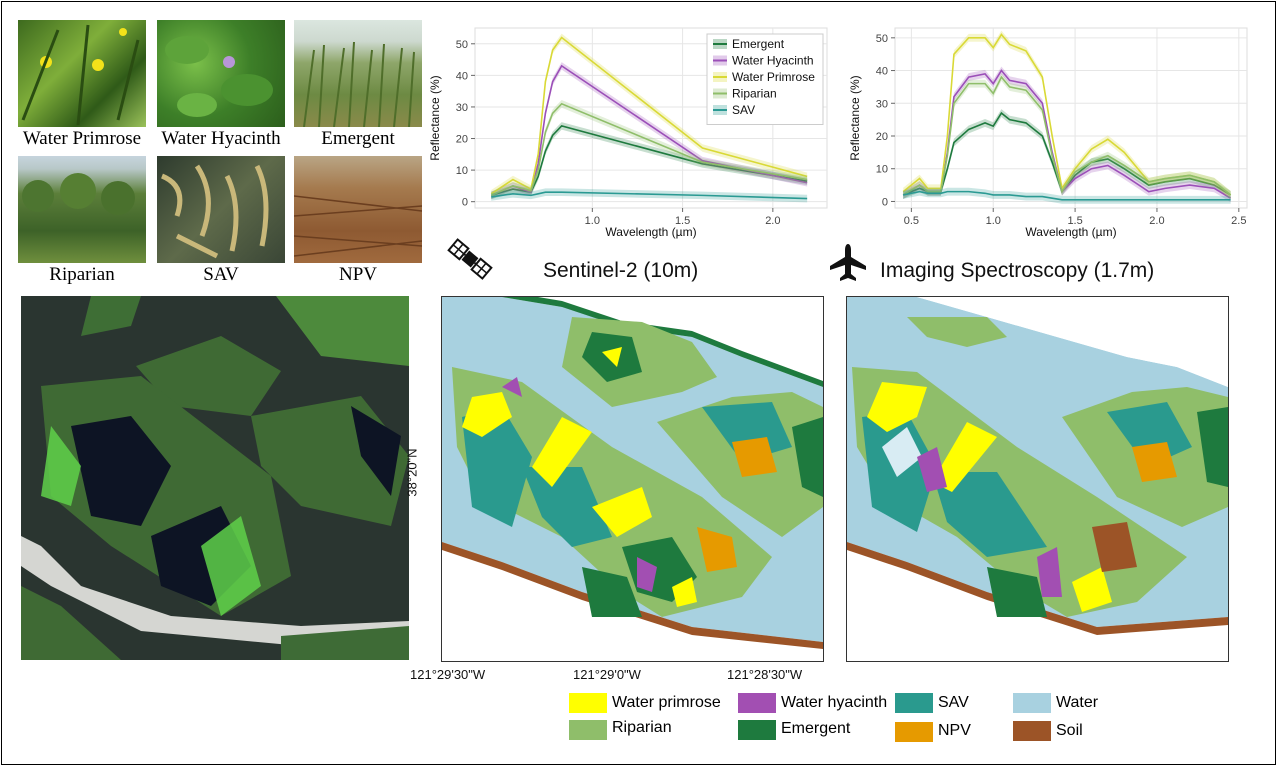  Describe the element at coordinates (754, 94) in the screenshot. I see `legend-entry: Riparian` at that location.